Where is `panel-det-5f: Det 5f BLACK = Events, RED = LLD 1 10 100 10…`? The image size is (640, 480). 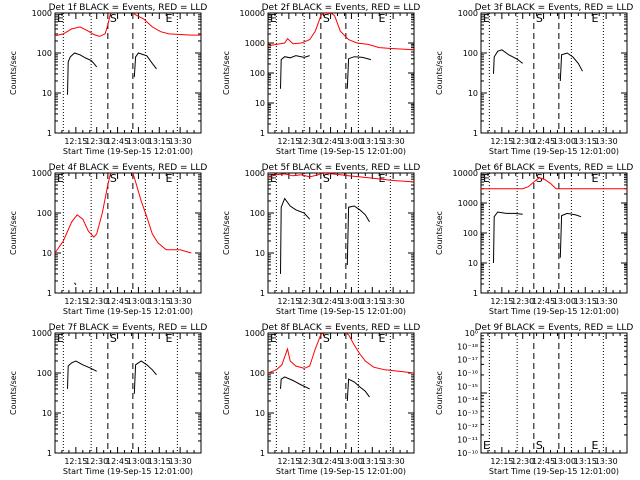 panel-det-5f: Det 5f BLACK = Events, RED = LLD 1 10 100 10… is located at coordinates (321, 239).